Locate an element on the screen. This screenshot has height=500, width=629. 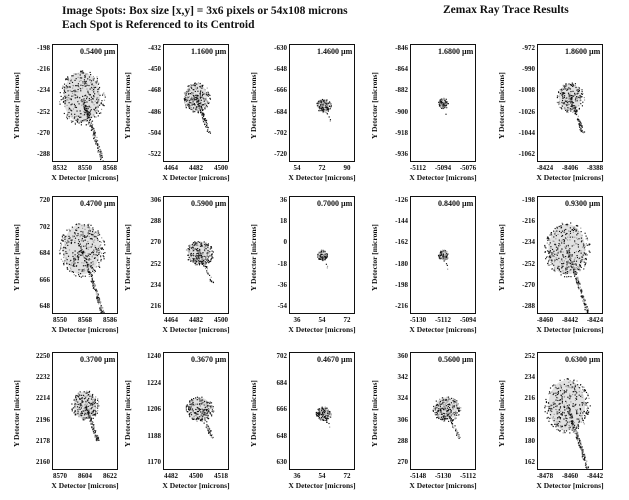
y-tick-label: -234 is located at coordinates (528, 242).